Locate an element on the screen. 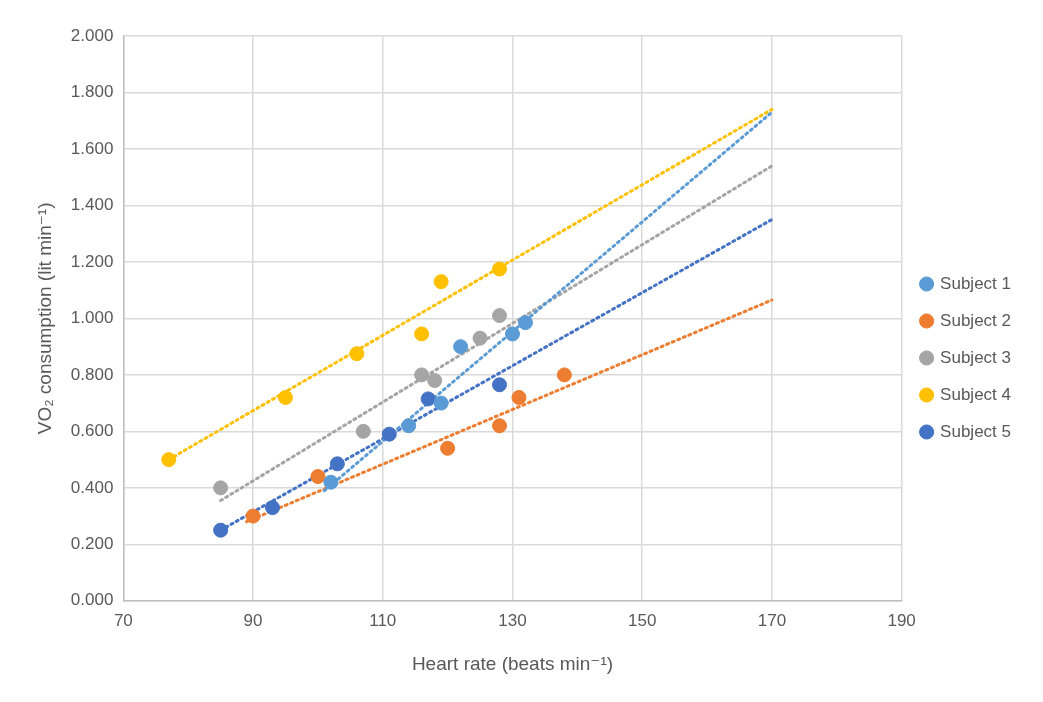  x-tick-label: 150 is located at coordinates (642, 620).